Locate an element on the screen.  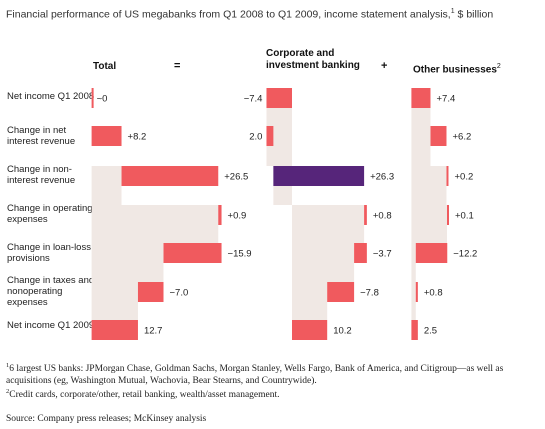
data-label: −7.0 is located at coordinates (179, 293).